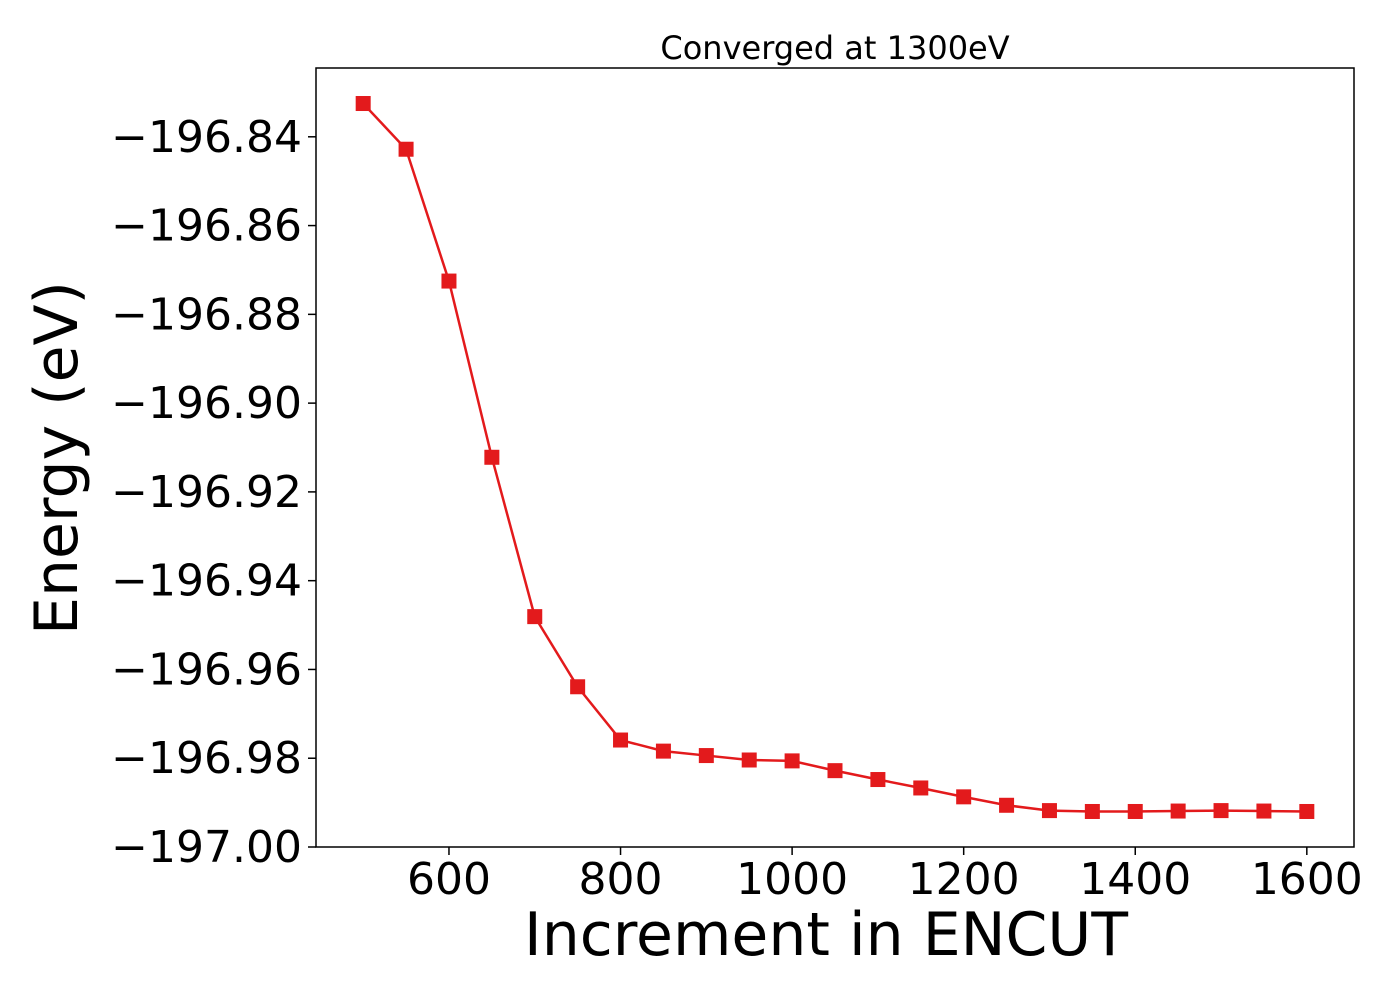 The image size is (1400, 1000). What do you see at coordinates (792, 879) in the screenshot?
I see `x-tick-label: 1000` at bounding box center [792, 879].